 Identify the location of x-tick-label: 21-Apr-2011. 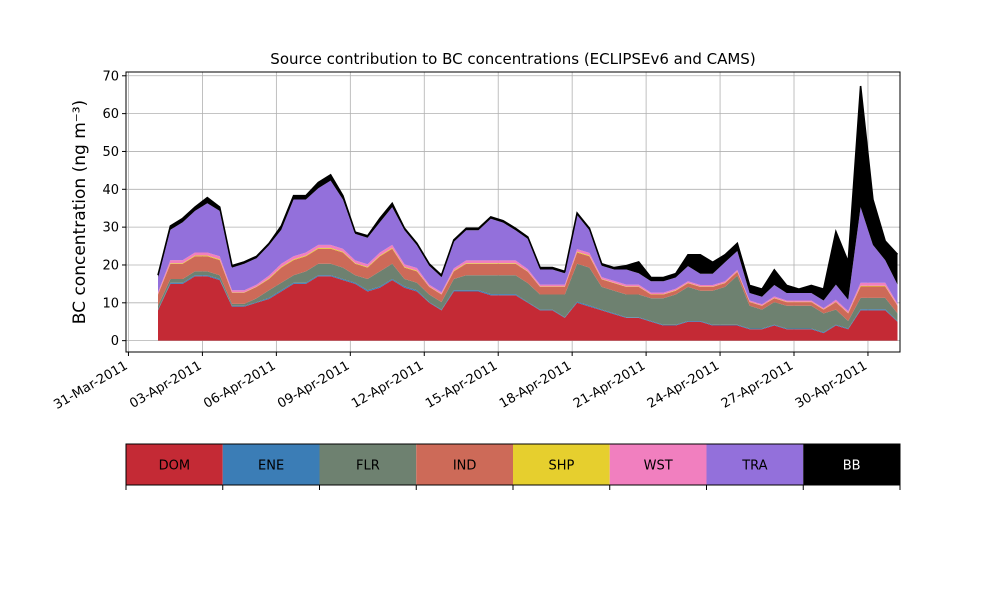
(609, 384).